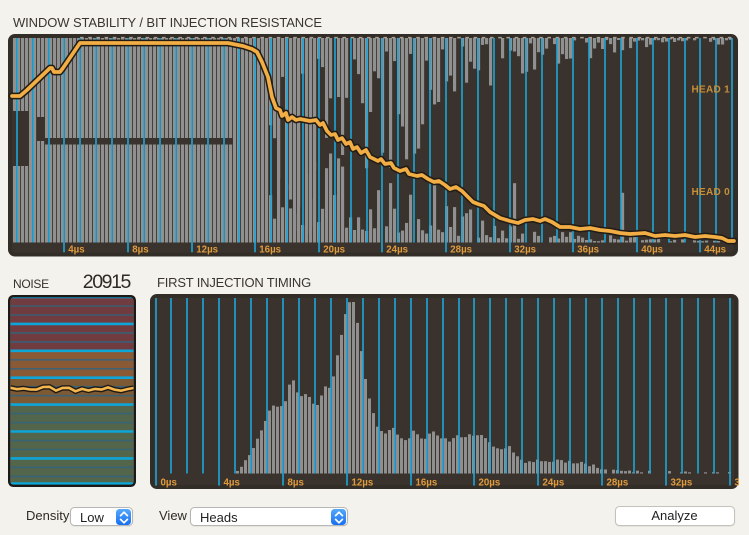  What do you see at coordinates (711, 90) in the screenshot?
I see `svg-text: HEAD 1` at bounding box center [711, 90].